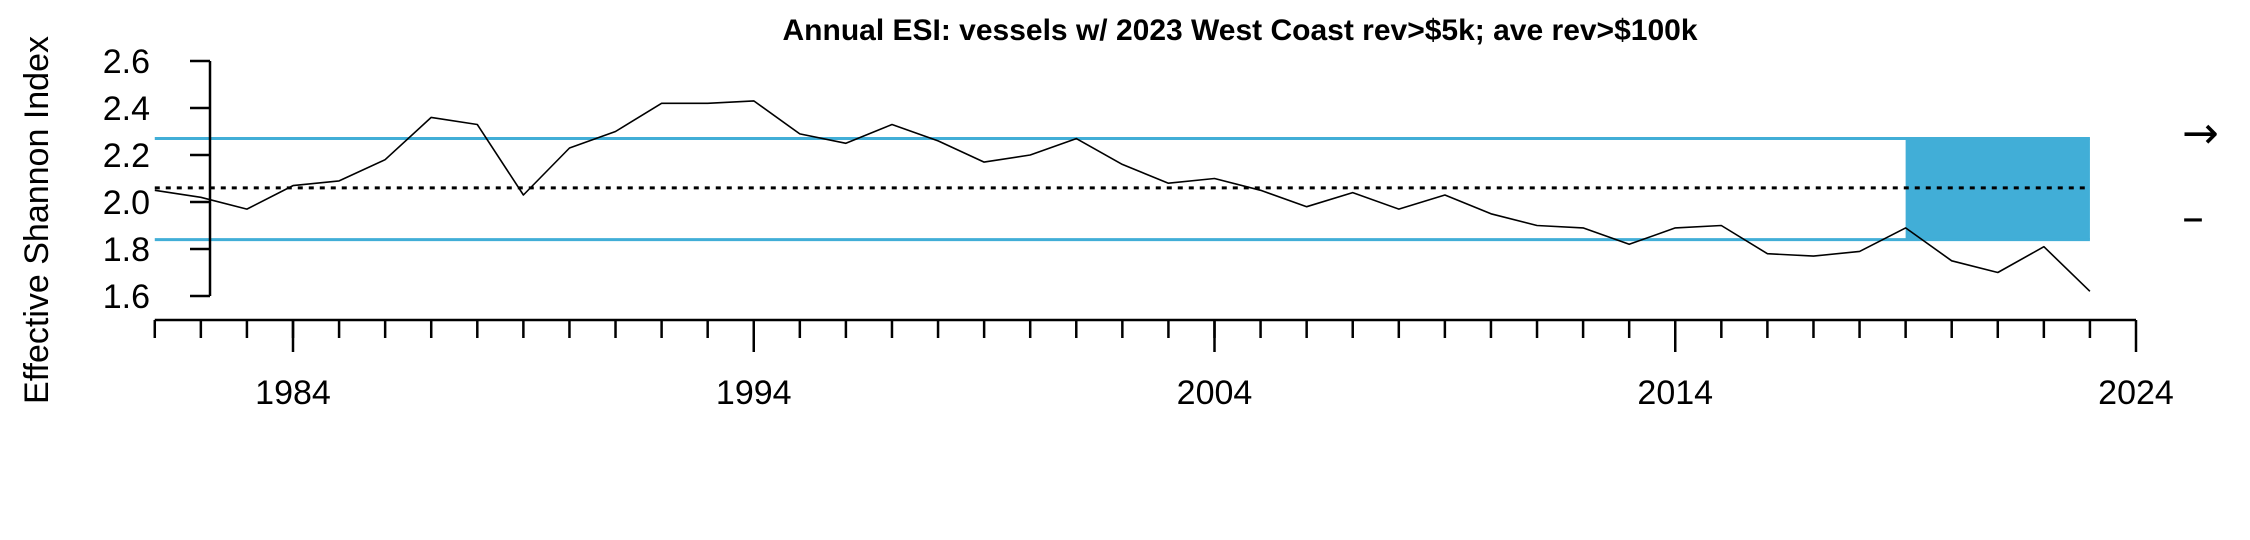 This screenshot has width=2250, height=540. What do you see at coordinates (1675, 393) in the screenshot?
I see `x-tick-label: 2014` at bounding box center [1675, 393].